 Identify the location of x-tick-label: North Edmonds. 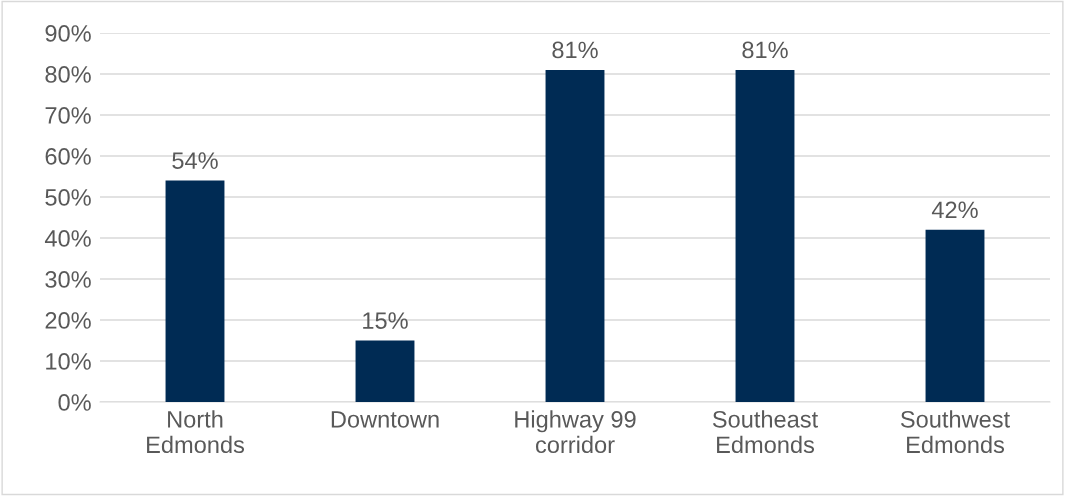
(196, 432).